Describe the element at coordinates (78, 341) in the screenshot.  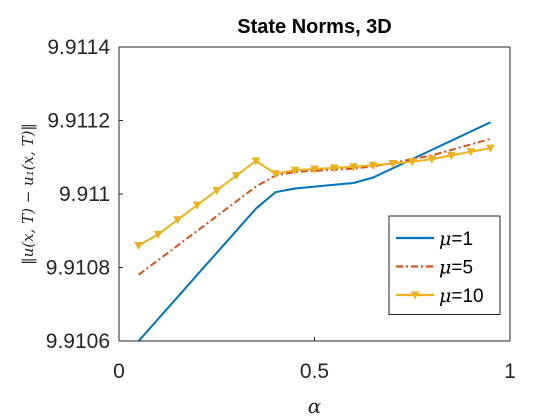
I see `y-tick-label: 9.9106` at that location.